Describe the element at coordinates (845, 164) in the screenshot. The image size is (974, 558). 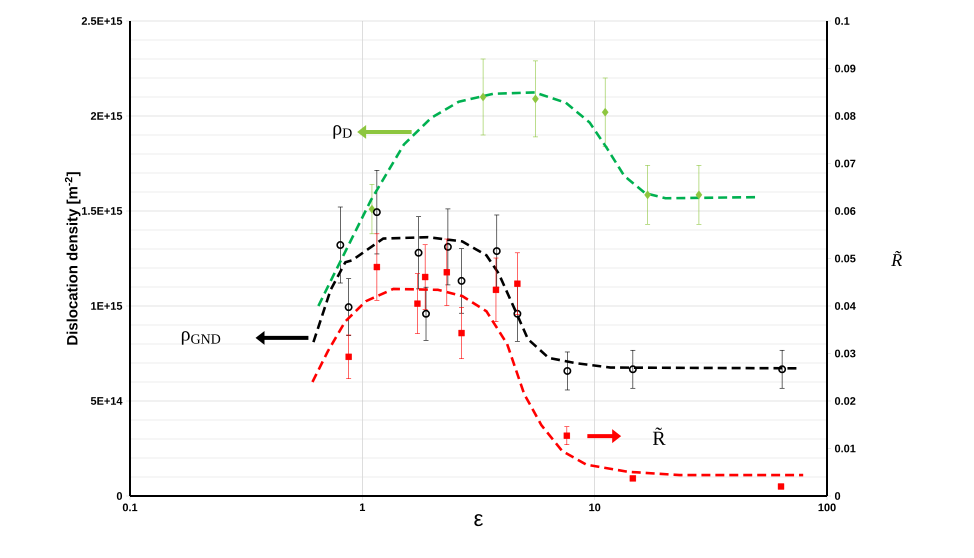
I see `y2-tick-label: 0.07` at that location.